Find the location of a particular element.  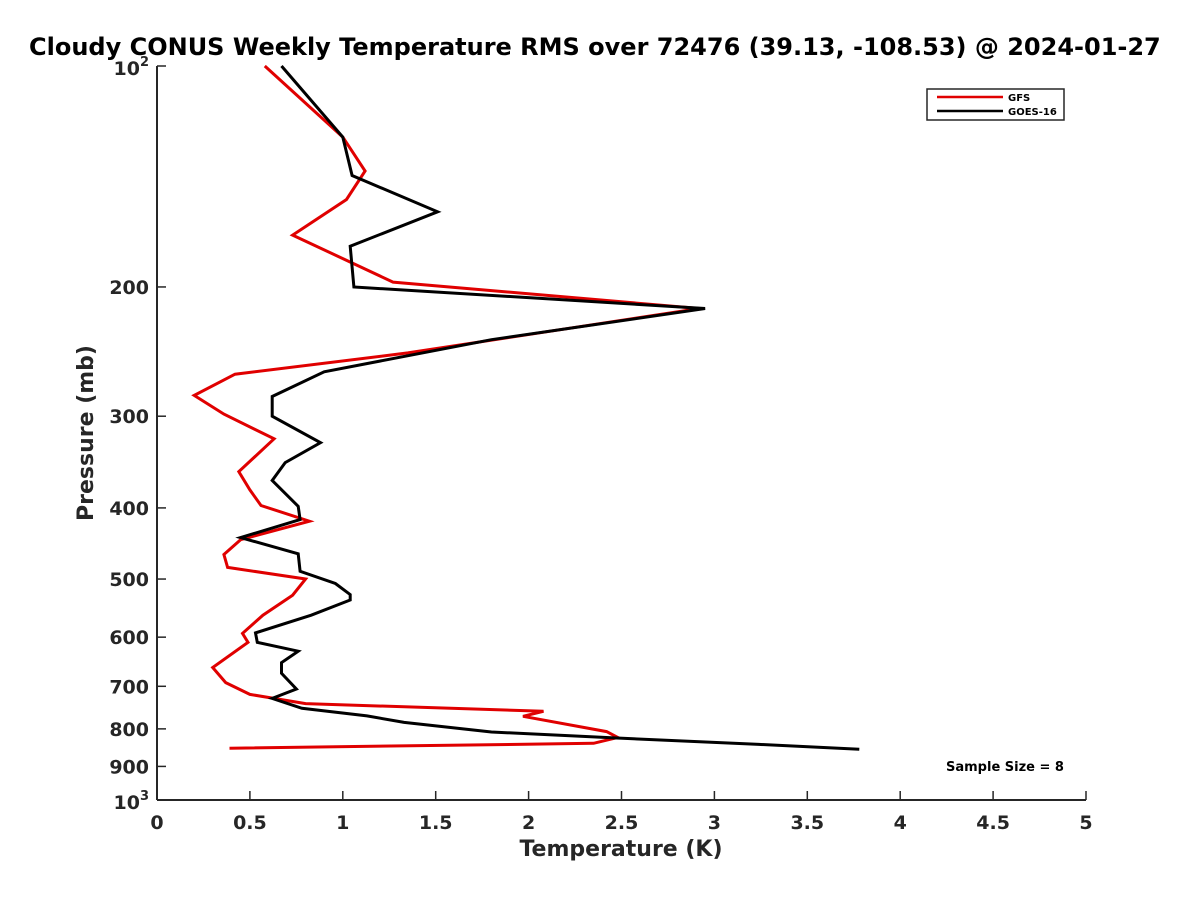

y-ticks: 10² 200 300 400 500 600 700 800 900 10³ is located at coordinates (137, 434).